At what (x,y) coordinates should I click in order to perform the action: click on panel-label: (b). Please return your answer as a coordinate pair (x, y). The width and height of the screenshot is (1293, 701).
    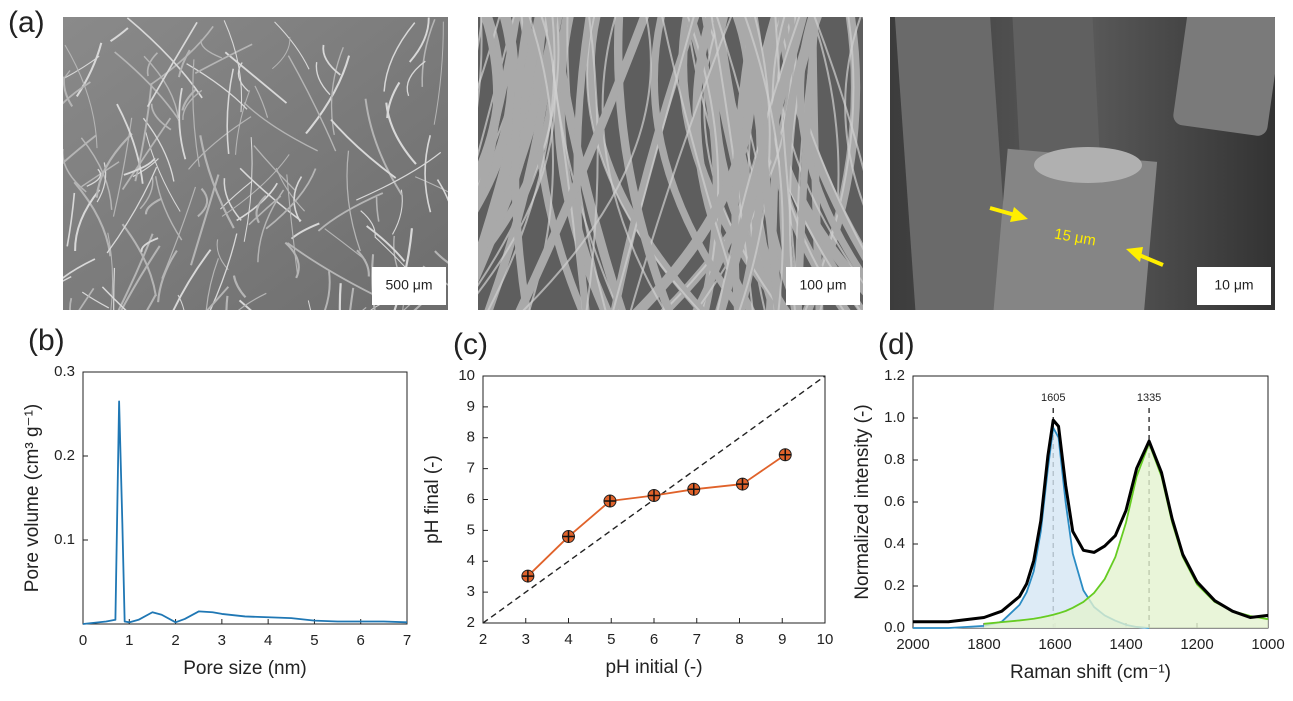
    Looking at the image, I should click on (46, 340).